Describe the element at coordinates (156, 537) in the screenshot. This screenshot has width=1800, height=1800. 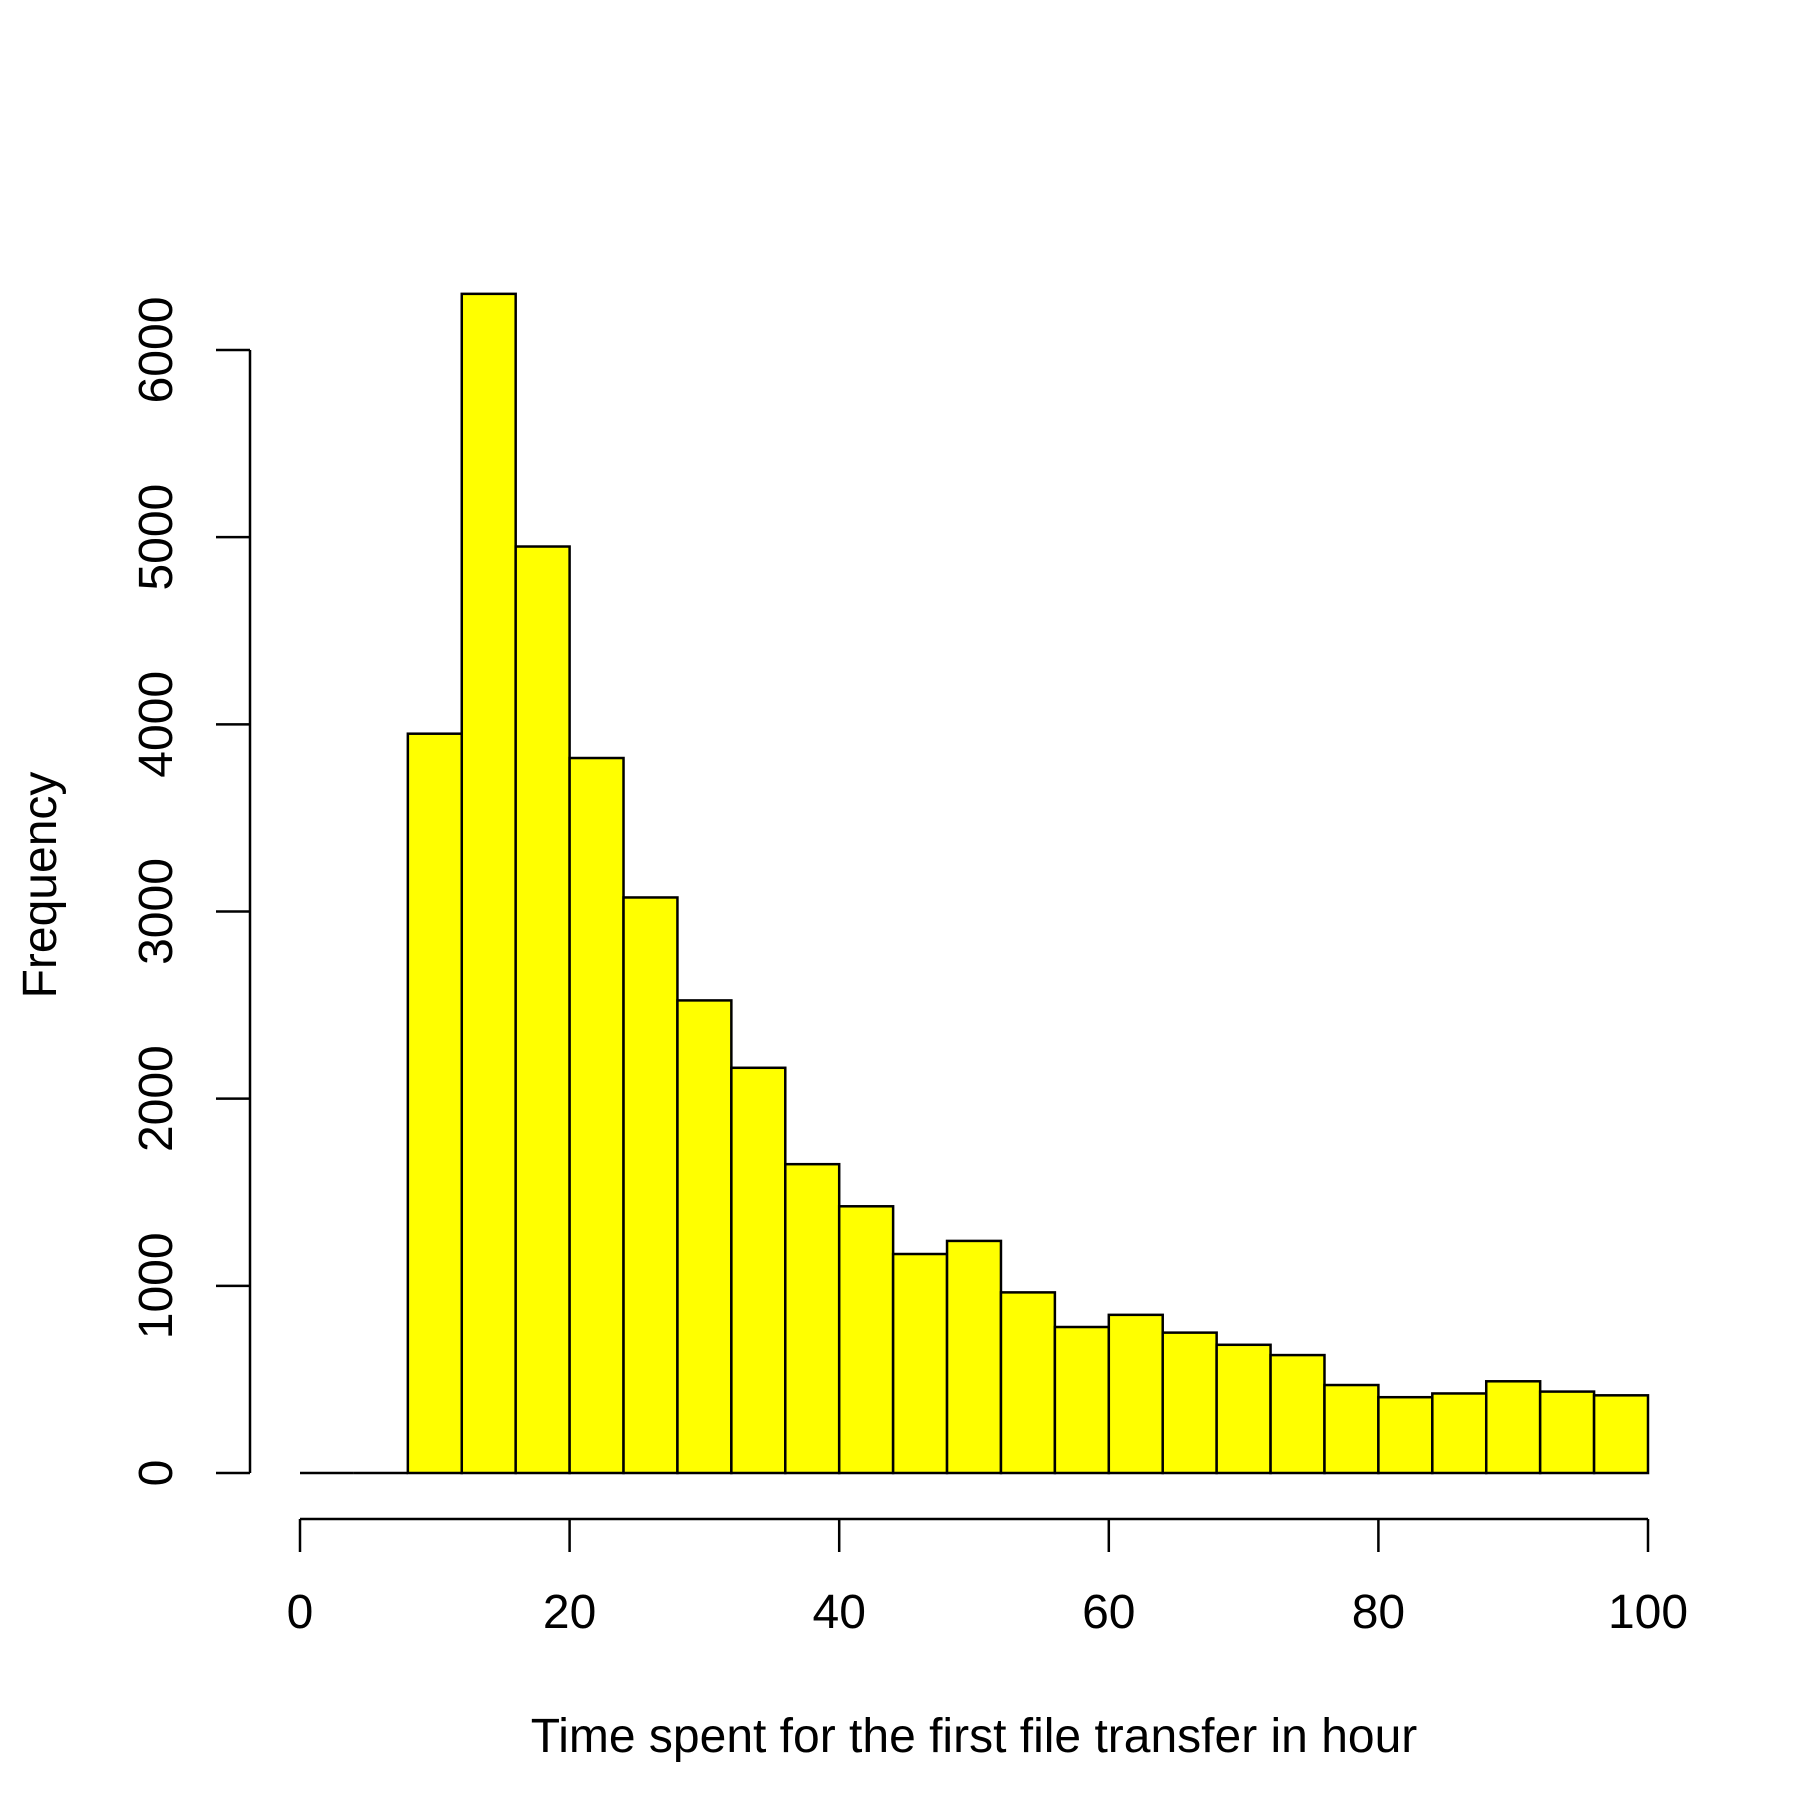
I see `y-tick-label: 5000` at that location.